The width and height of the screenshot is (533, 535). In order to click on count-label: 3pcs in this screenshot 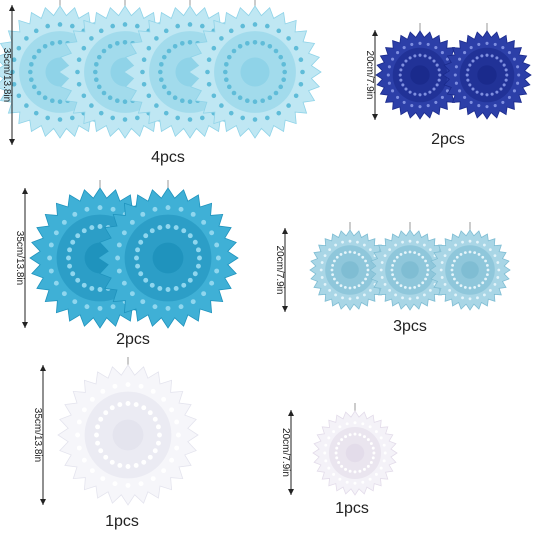, I will do `click(410, 326)`.